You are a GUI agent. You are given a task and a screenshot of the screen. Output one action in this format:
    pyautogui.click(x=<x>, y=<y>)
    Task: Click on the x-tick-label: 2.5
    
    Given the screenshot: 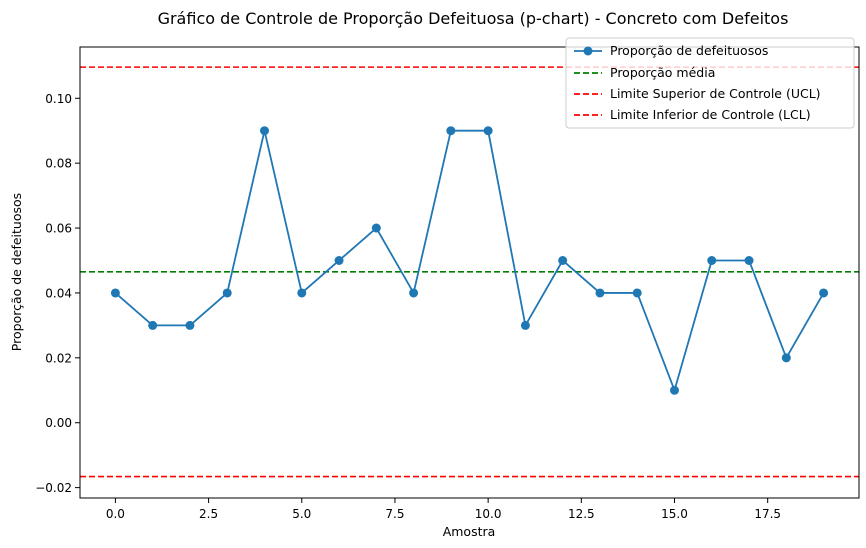 What is the action you would take?
    pyautogui.click(x=208, y=514)
    